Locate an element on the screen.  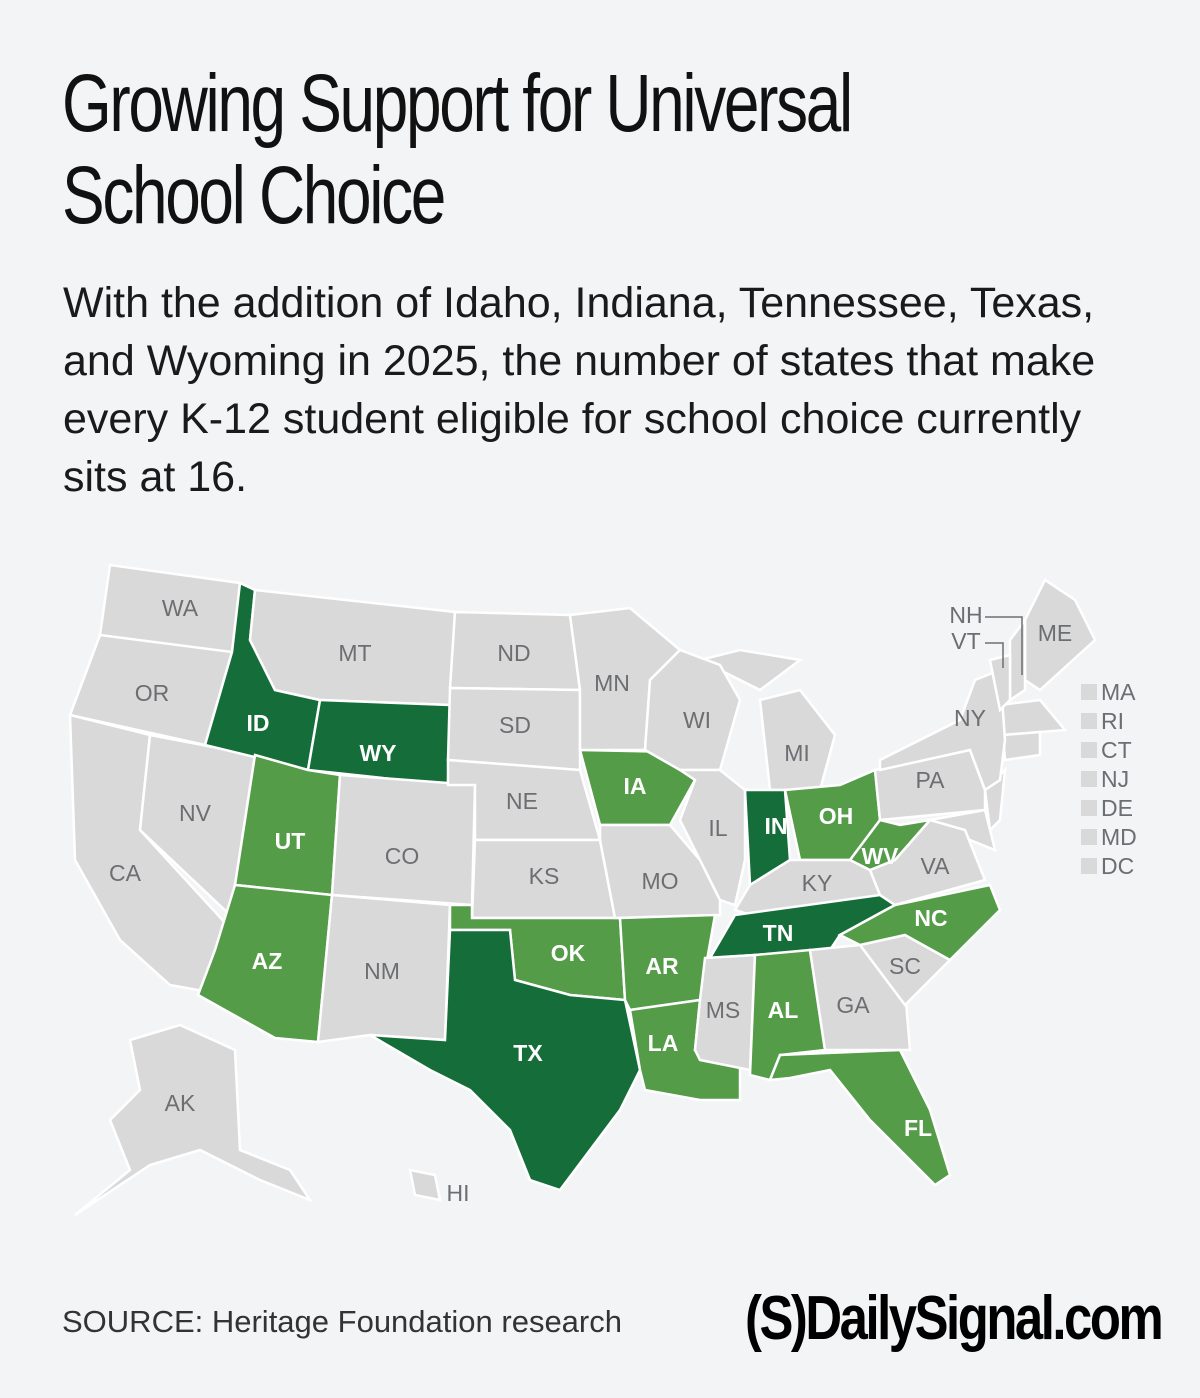
legend-label-md: MD is located at coordinates (1119, 837).